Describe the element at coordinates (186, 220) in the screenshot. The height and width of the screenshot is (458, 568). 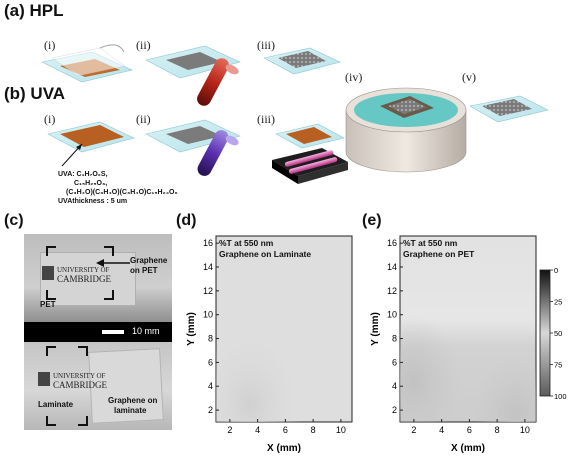
I see `panel-d-label: (d)` at that location.